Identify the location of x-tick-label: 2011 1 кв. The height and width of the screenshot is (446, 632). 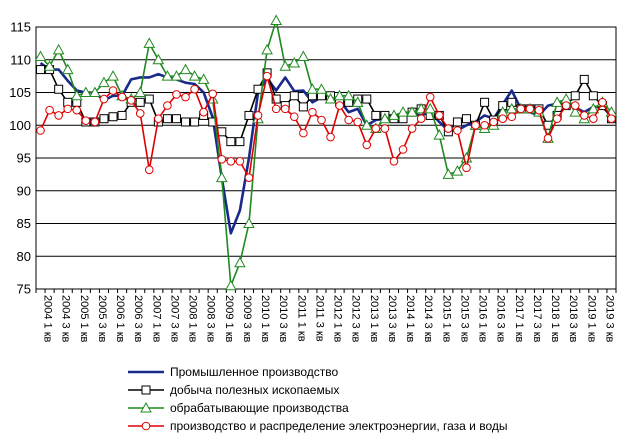
(301, 318).